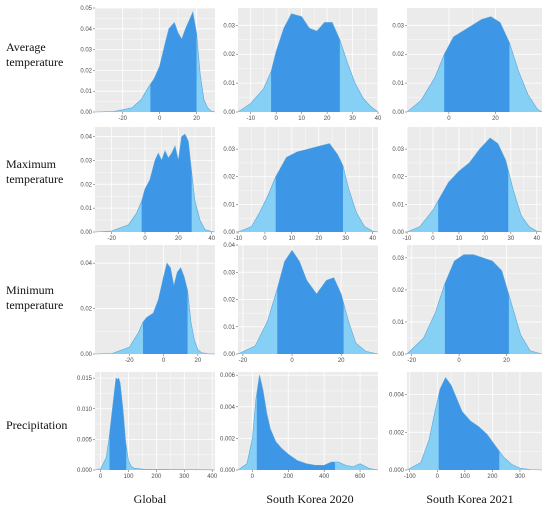 The height and width of the screenshot is (511, 550). I want to click on x-tick-label: 600, so click(360, 477).